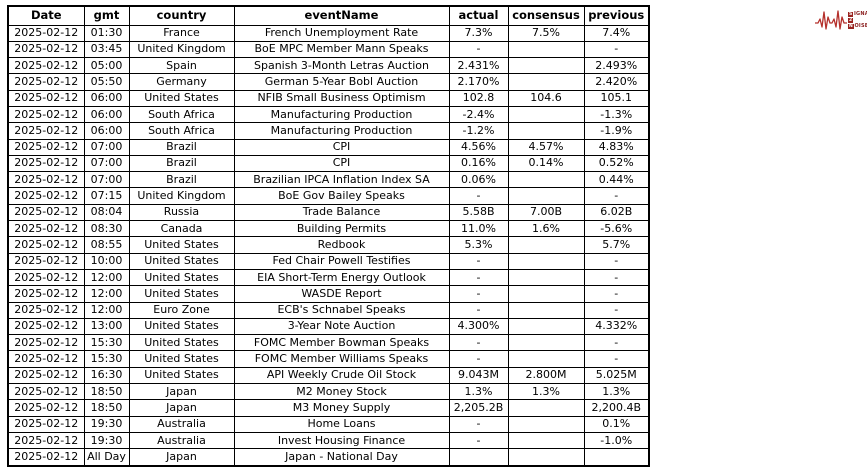 This screenshot has height=470, width=867. What do you see at coordinates (46, 15) in the screenshot?
I see `col-header-date: Date` at bounding box center [46, 15].